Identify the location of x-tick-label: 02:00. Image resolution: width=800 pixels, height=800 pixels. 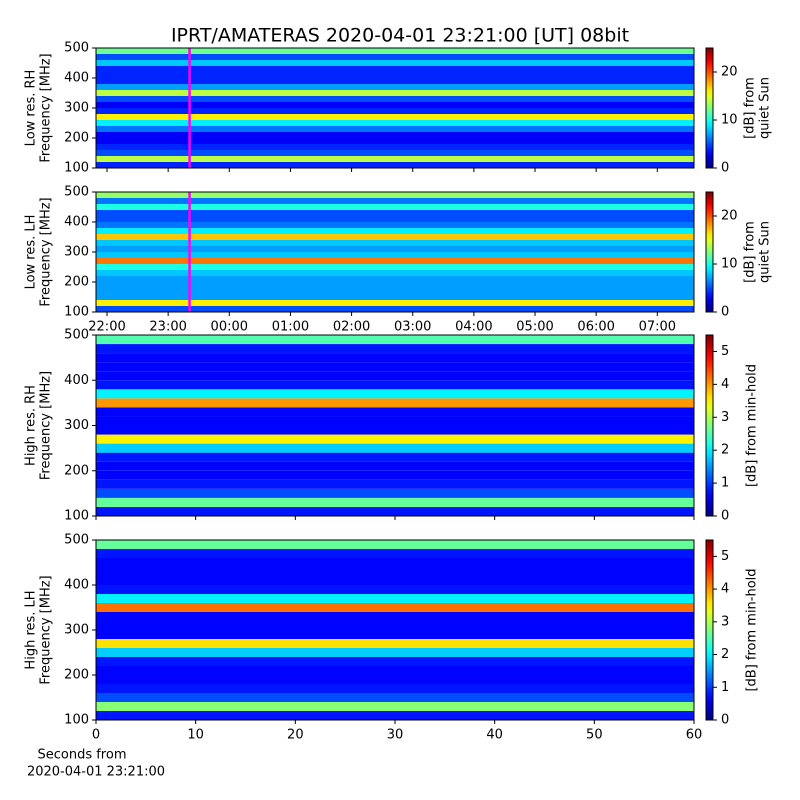
(351, 327).